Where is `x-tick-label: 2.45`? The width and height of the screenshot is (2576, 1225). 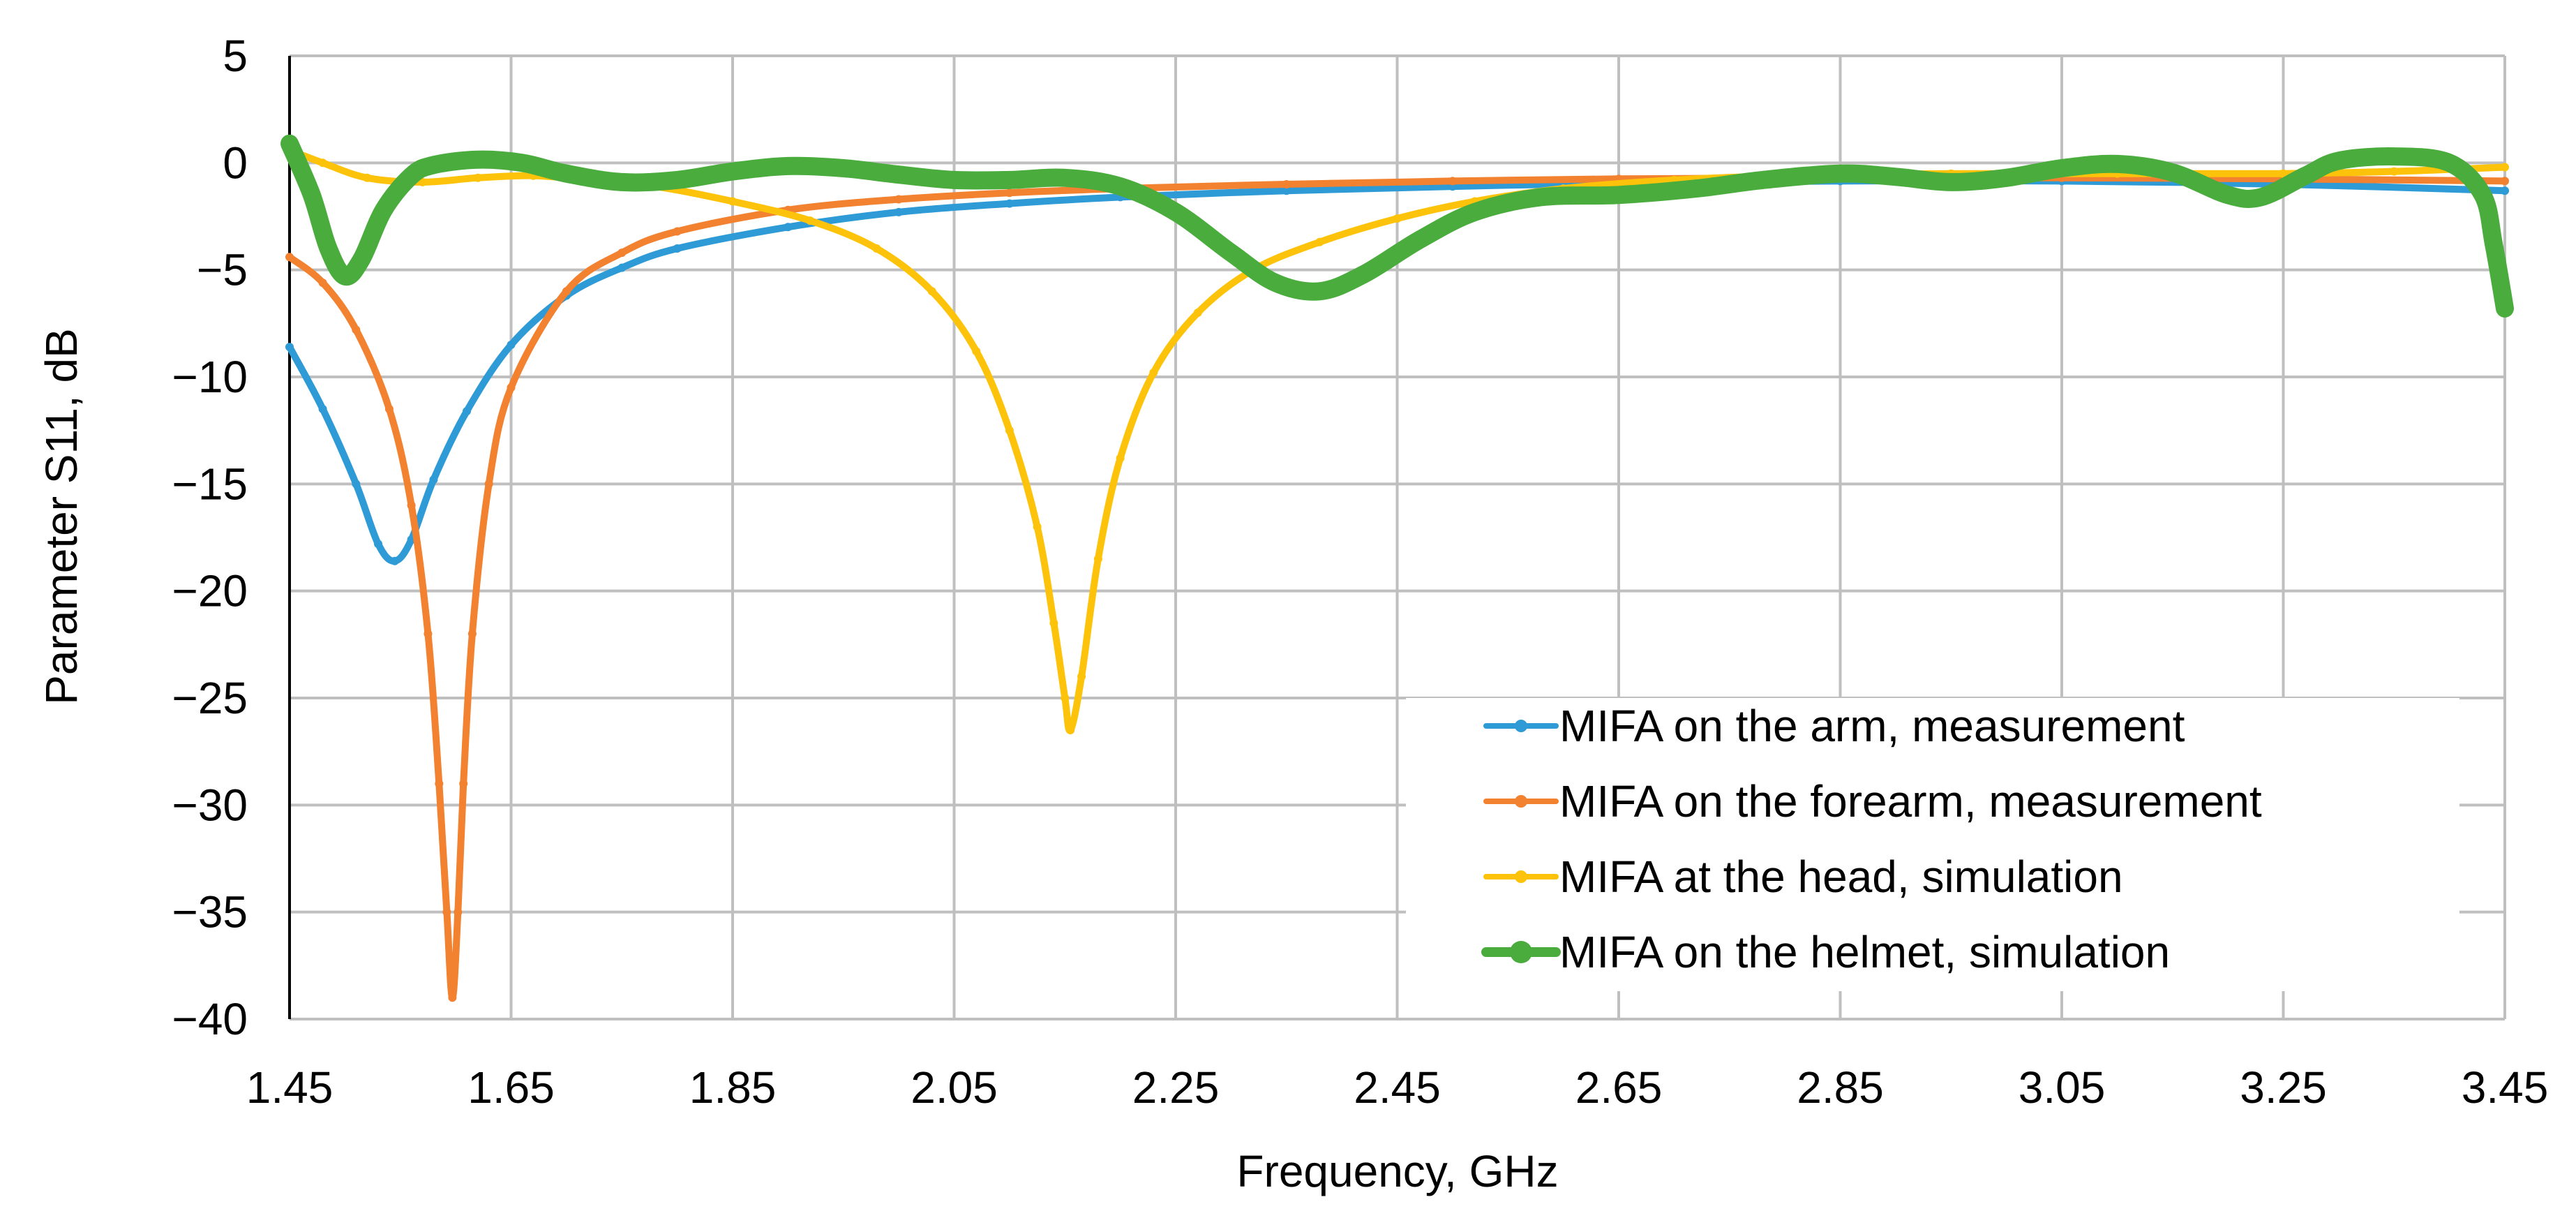 x-tick-label: 2.45 is located at coordinates (1397, 1087).